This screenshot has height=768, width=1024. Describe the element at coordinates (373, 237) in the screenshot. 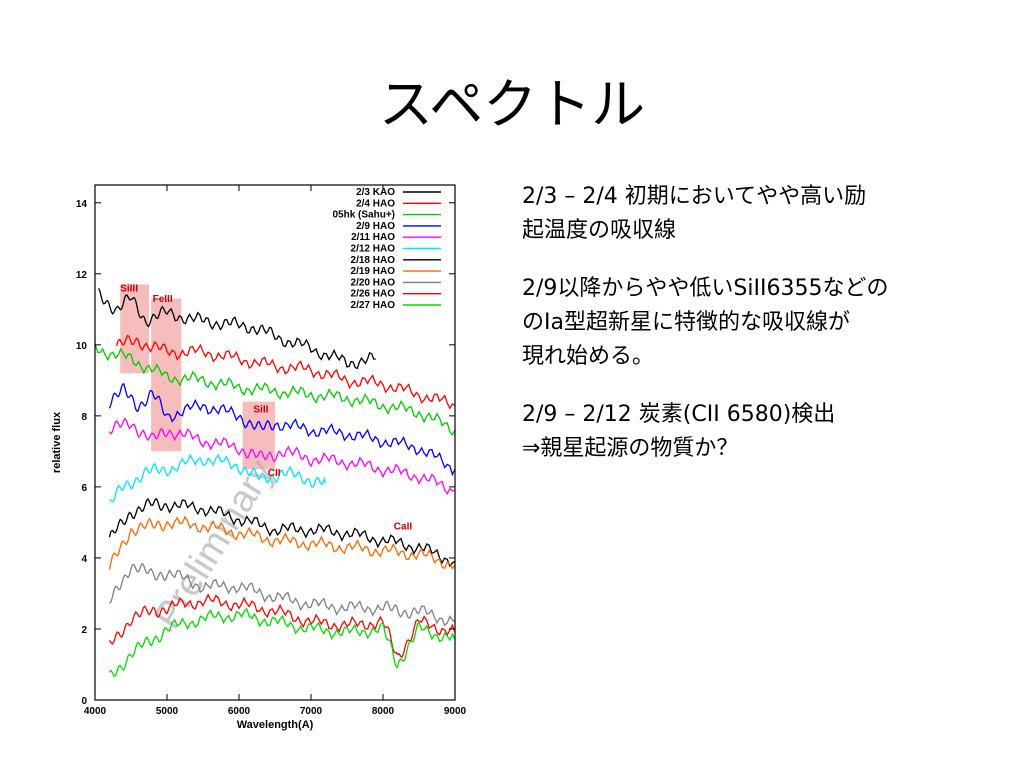

I see `legend-label: 2/11 HAO` at that location.